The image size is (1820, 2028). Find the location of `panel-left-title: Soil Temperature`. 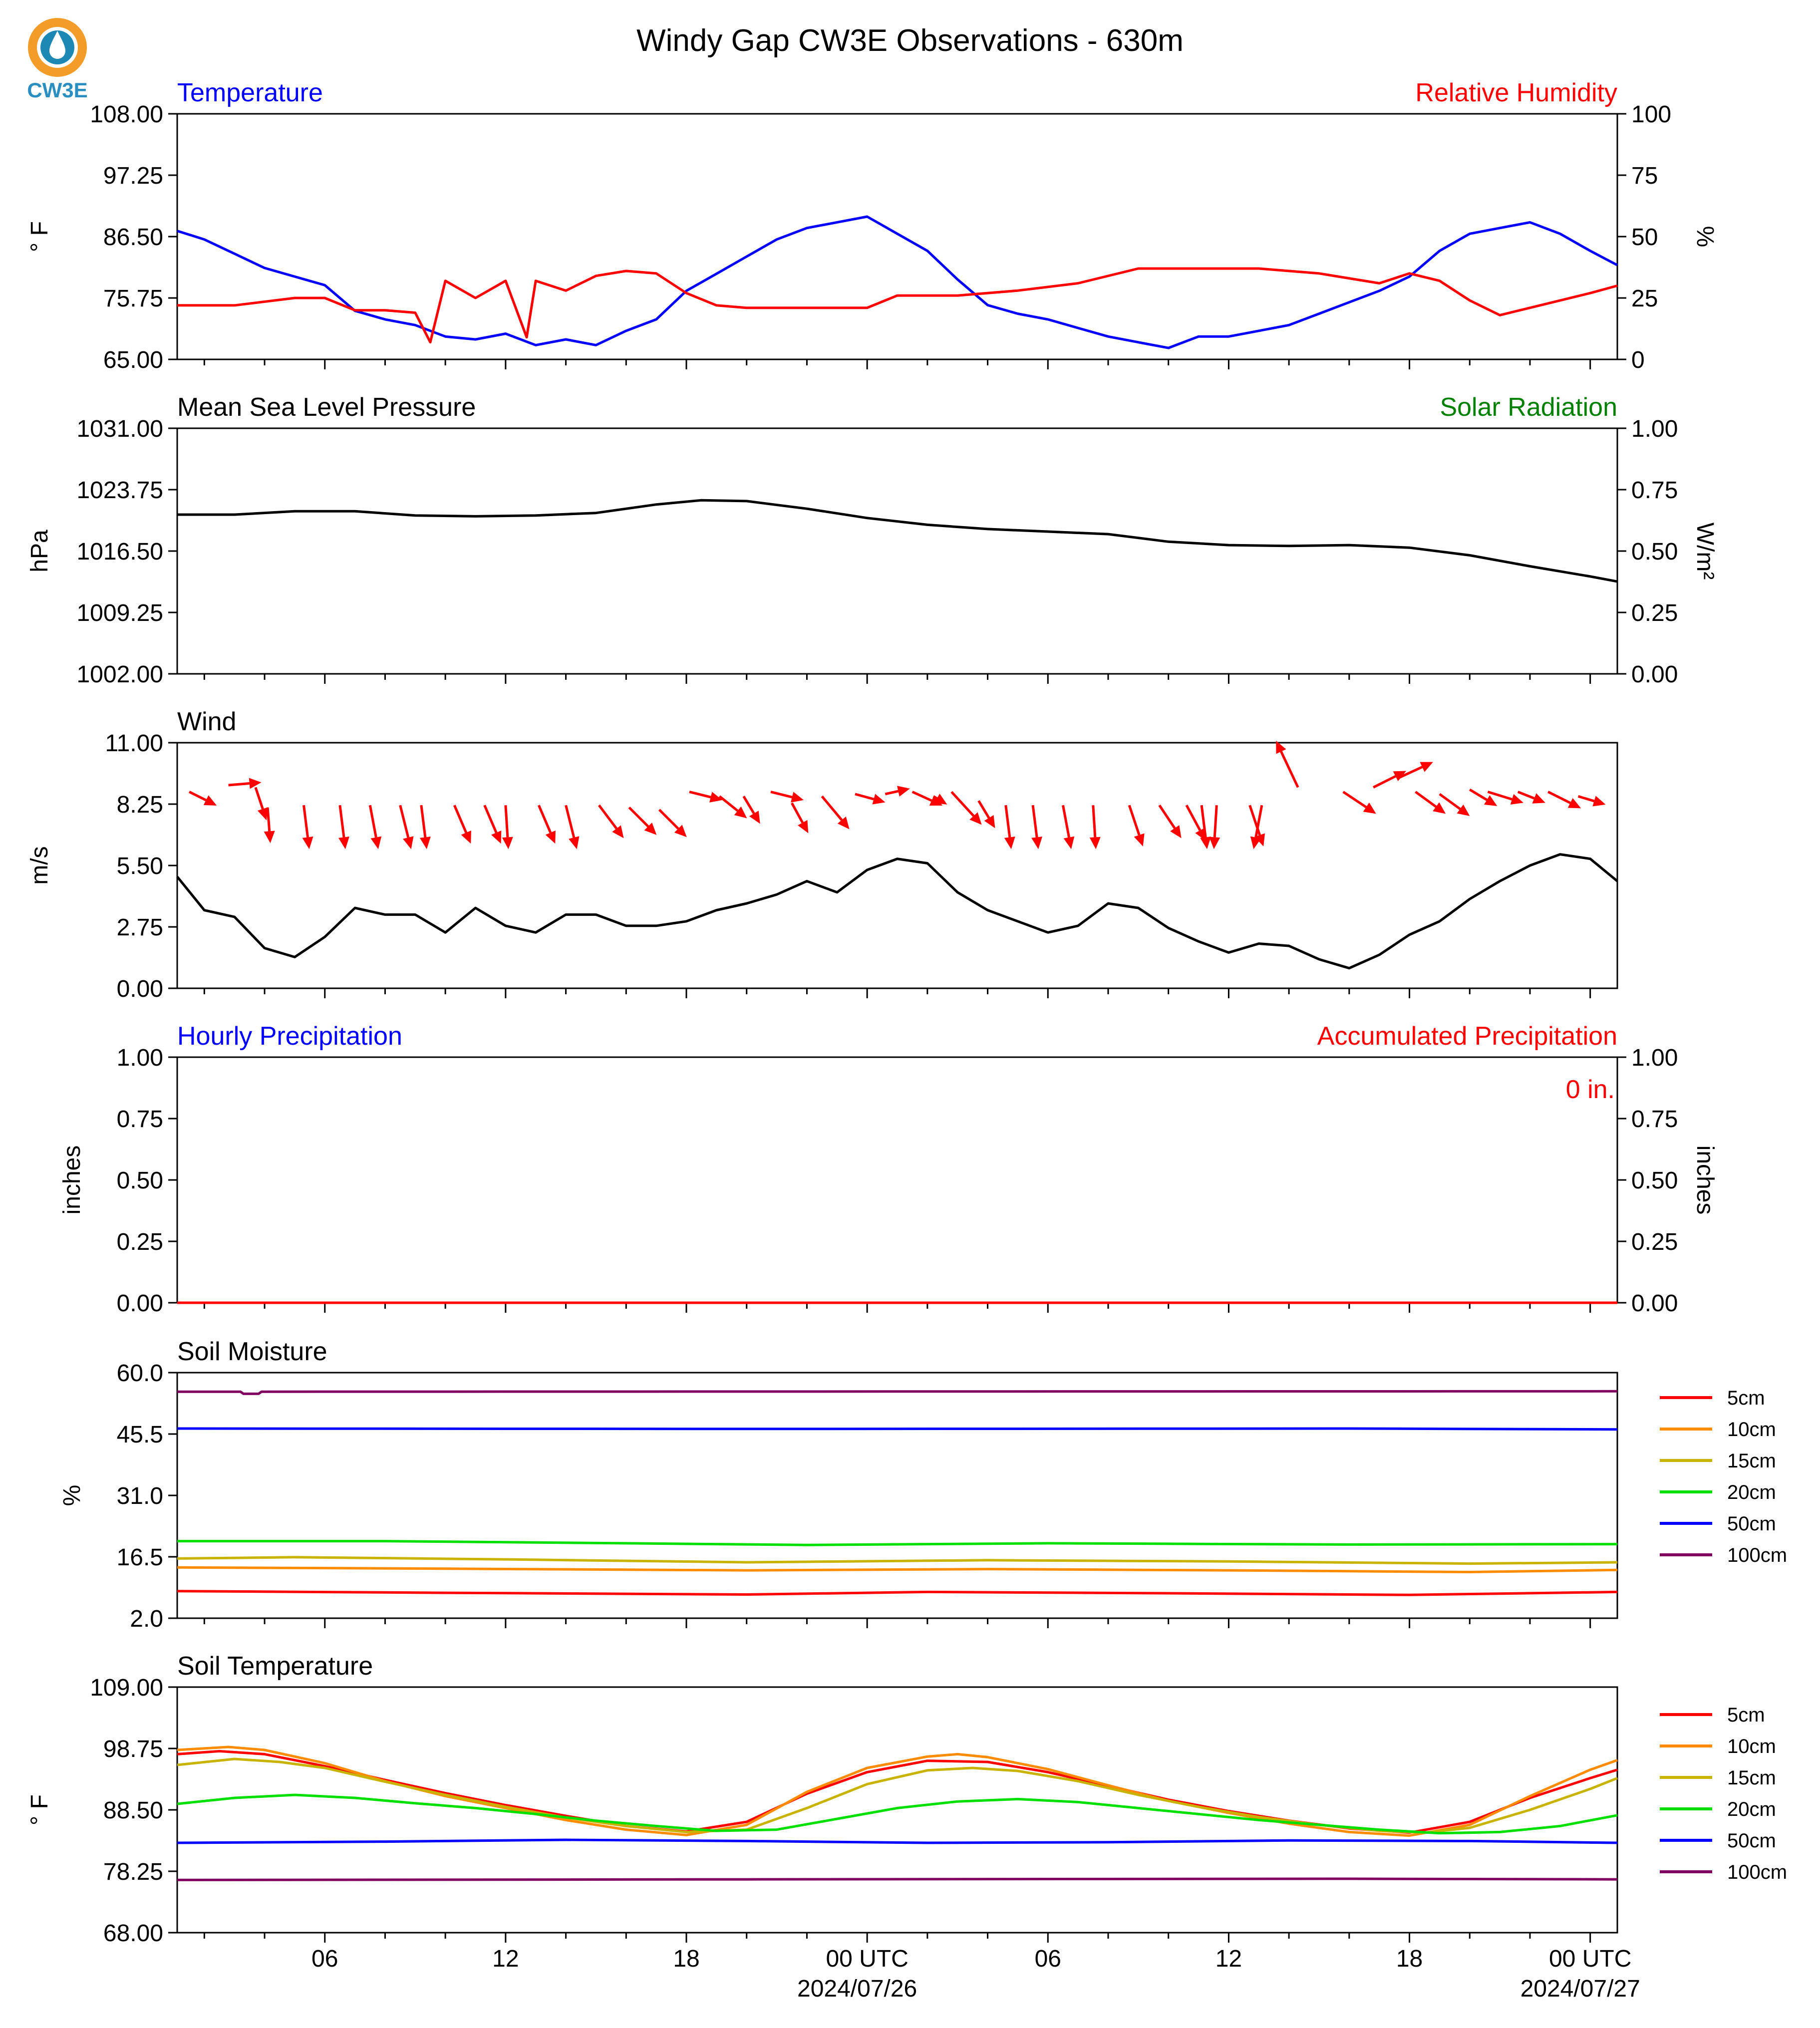

panel-left-title: Soil Temperature is located at coordinates (275, 1666).